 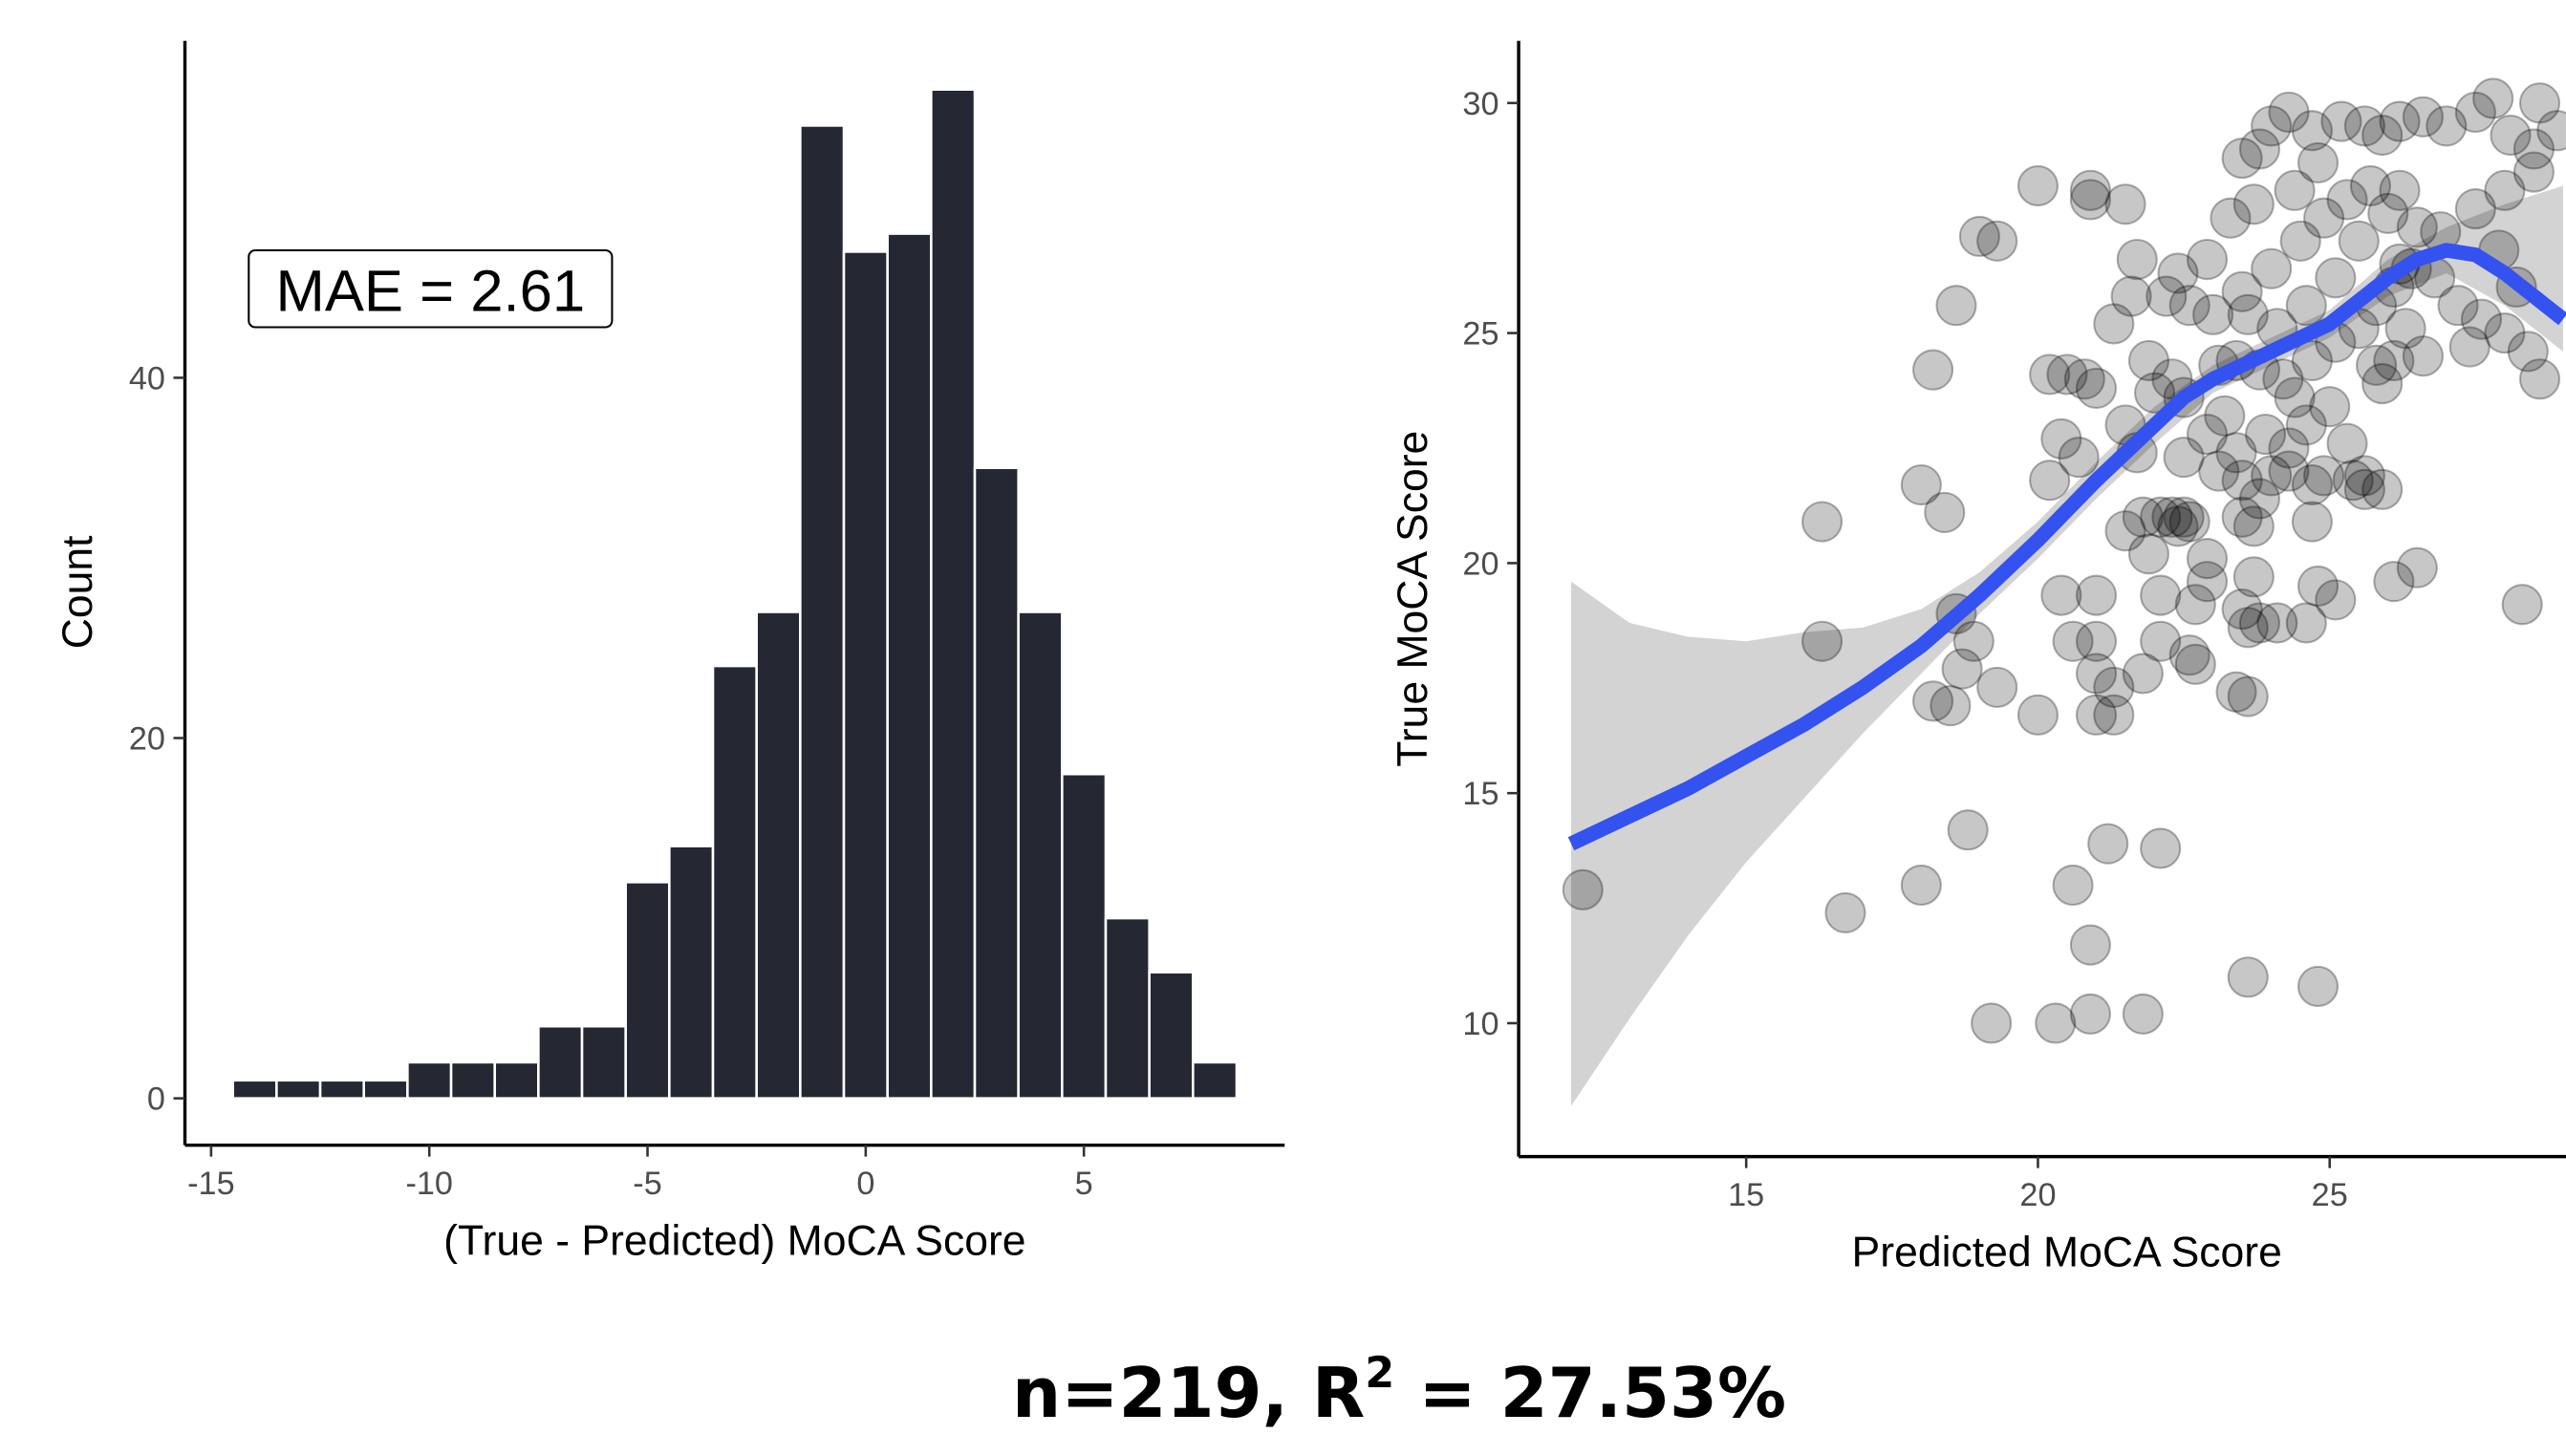 What do you see at coordinates (431, 291) in the screenshot?
I see `annotation: MAE = 2.61` at bounding box center [431, 291].